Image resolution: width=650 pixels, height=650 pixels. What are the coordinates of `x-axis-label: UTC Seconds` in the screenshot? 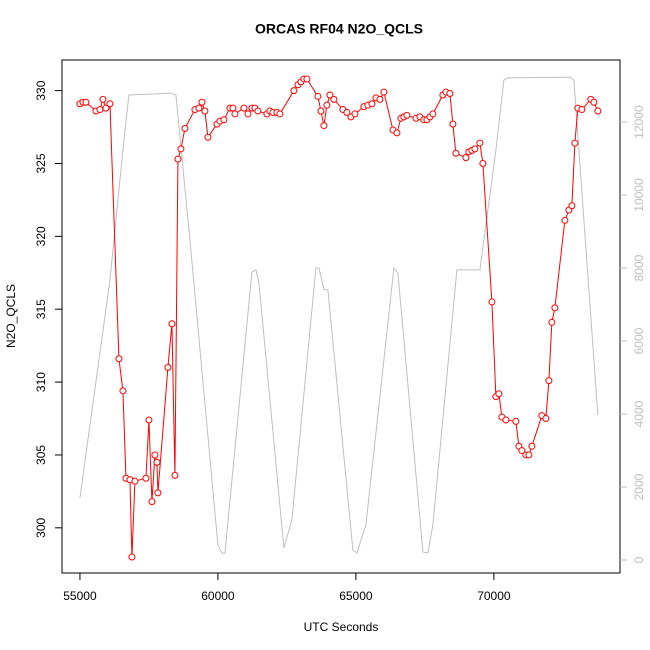 It's located at (341, 627).